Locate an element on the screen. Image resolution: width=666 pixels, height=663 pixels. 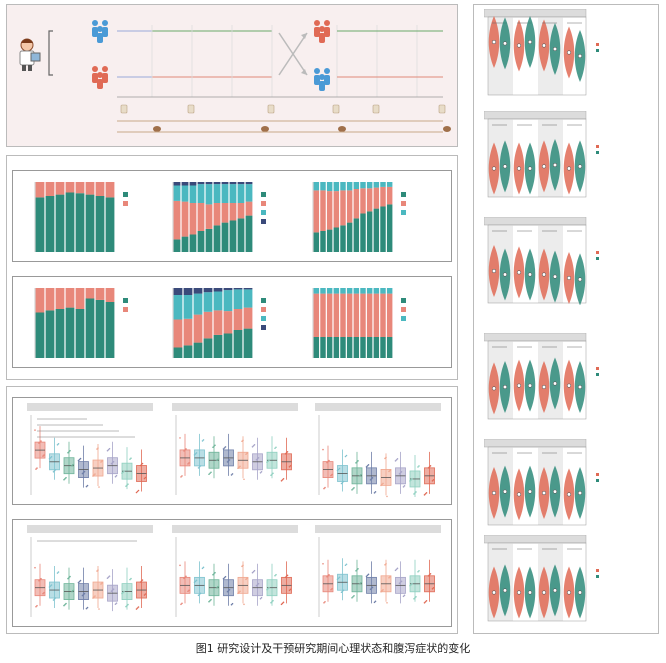
facet-header is located at coordinates (535, 115).